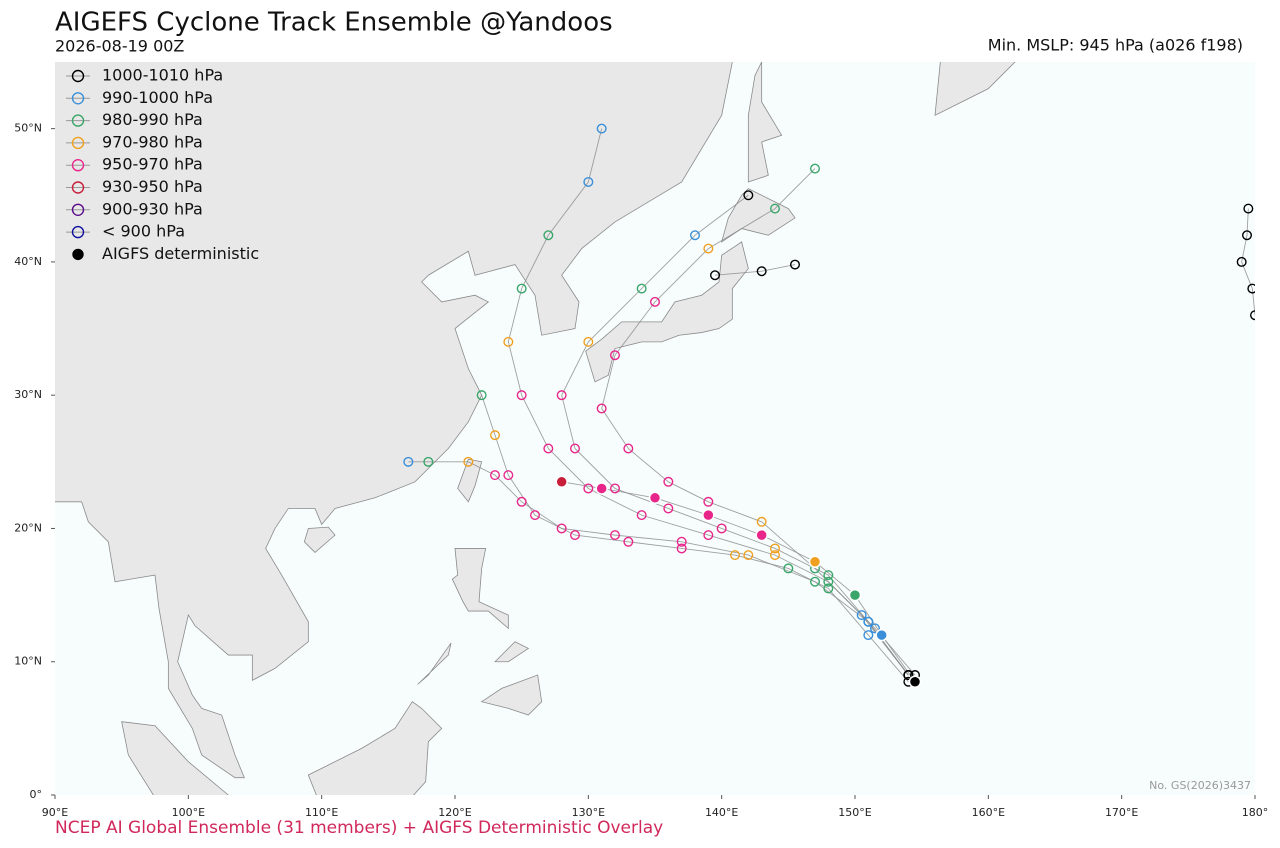  Describe the element at coordinates (1255, 812) in the screenshot. I see `x-tick-label: 180°` at that location.